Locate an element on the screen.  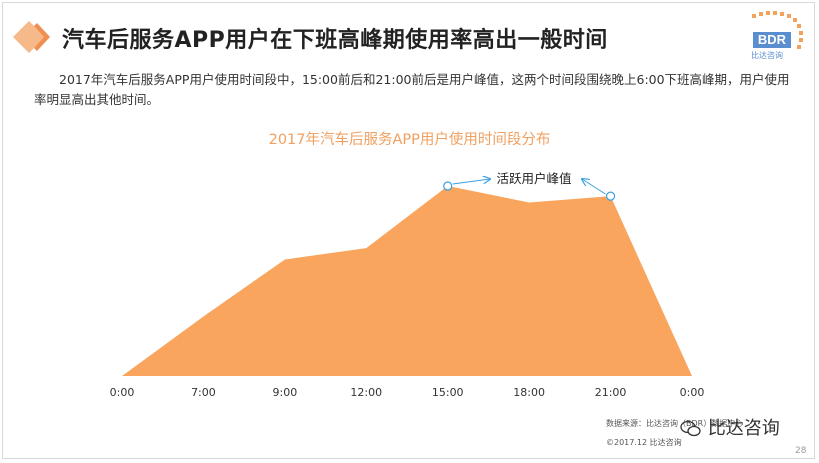
x-tick-label: 7:00 is located at coordinates (203, 392).